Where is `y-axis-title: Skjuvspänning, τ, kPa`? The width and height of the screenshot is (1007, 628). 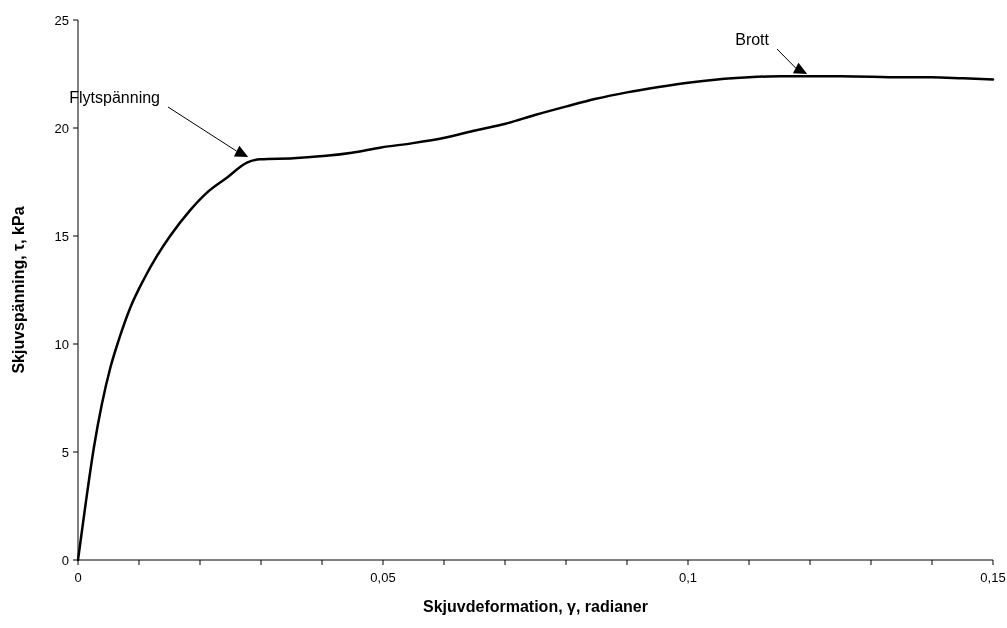
y-axis-title: Skjuvspänning, τ, kPa is located at coordinates (18, 290).